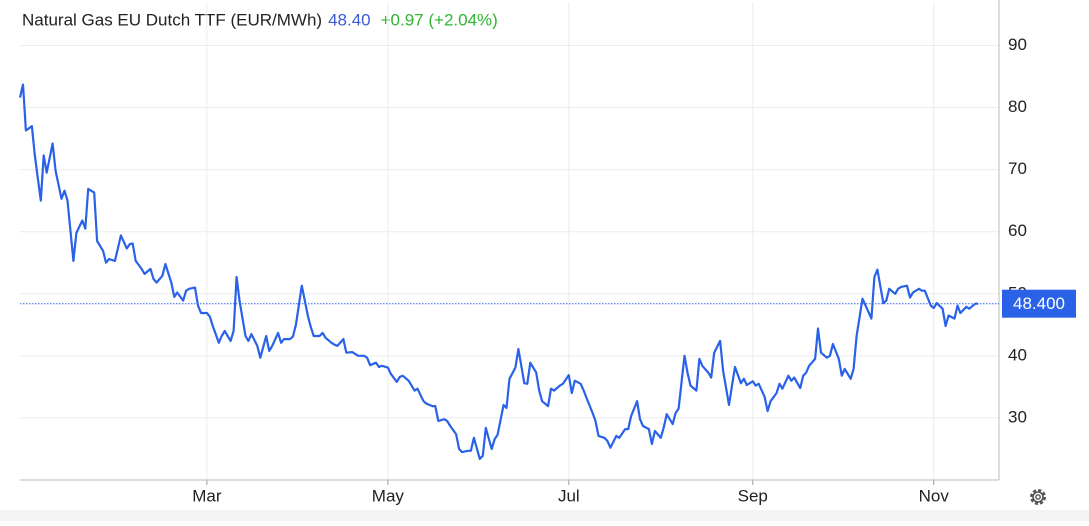  I want to click on x-tick-label: May, so click(388, 495).